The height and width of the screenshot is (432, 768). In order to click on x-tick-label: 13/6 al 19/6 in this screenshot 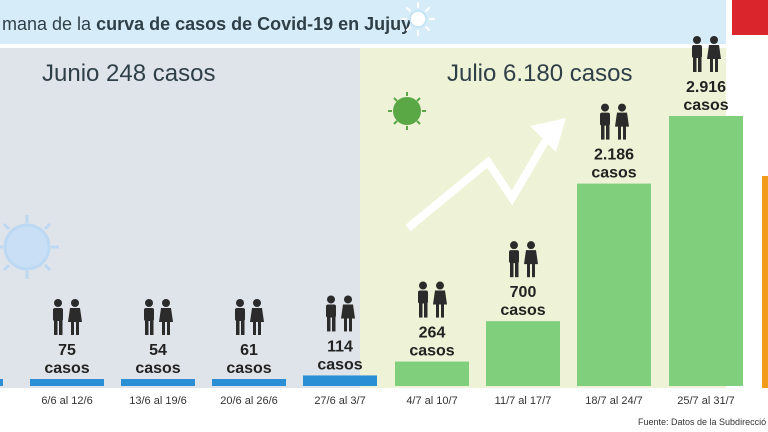, I will do `click(158, 401)`.